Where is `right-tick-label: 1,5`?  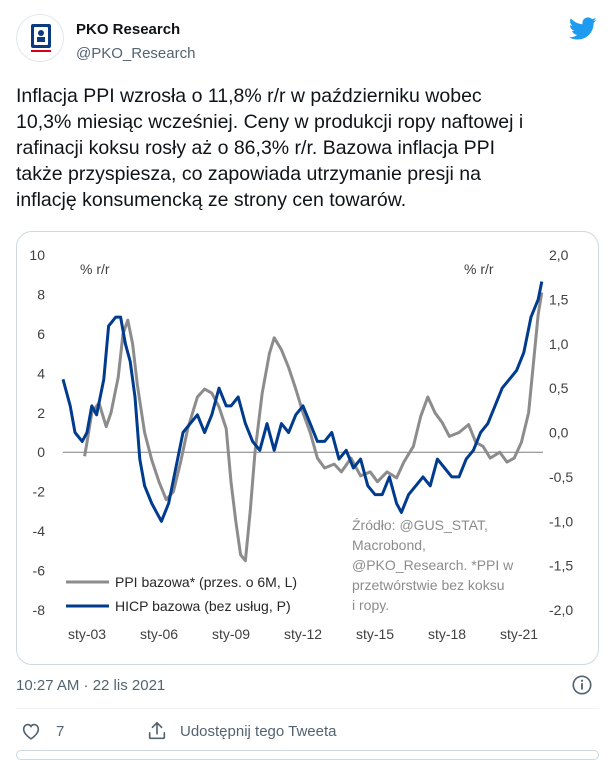 right-tick-label: 1,5 is located at coordinates (559, 299).